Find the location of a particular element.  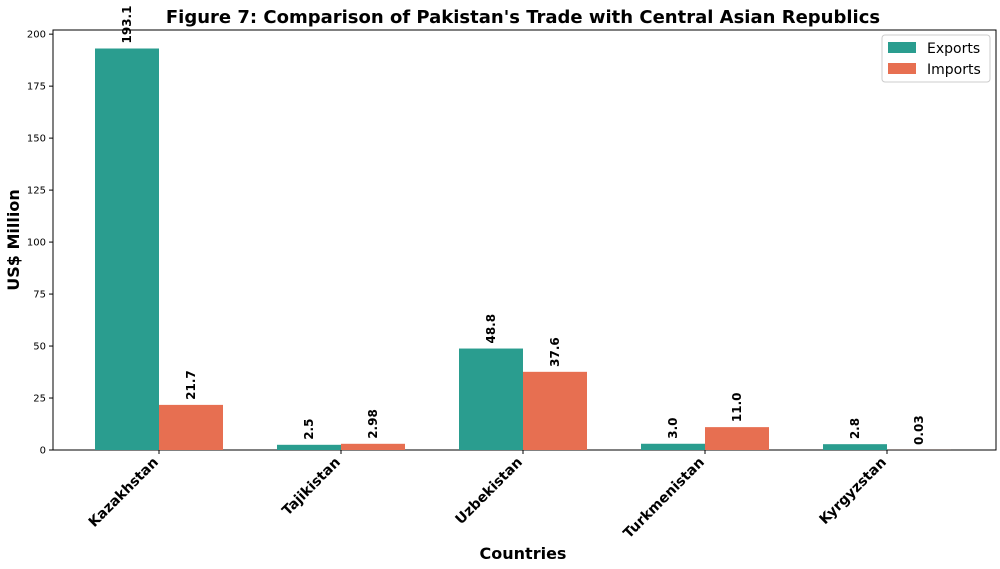

y-axis-title: US$ Million is located at coordinates (13, 239).